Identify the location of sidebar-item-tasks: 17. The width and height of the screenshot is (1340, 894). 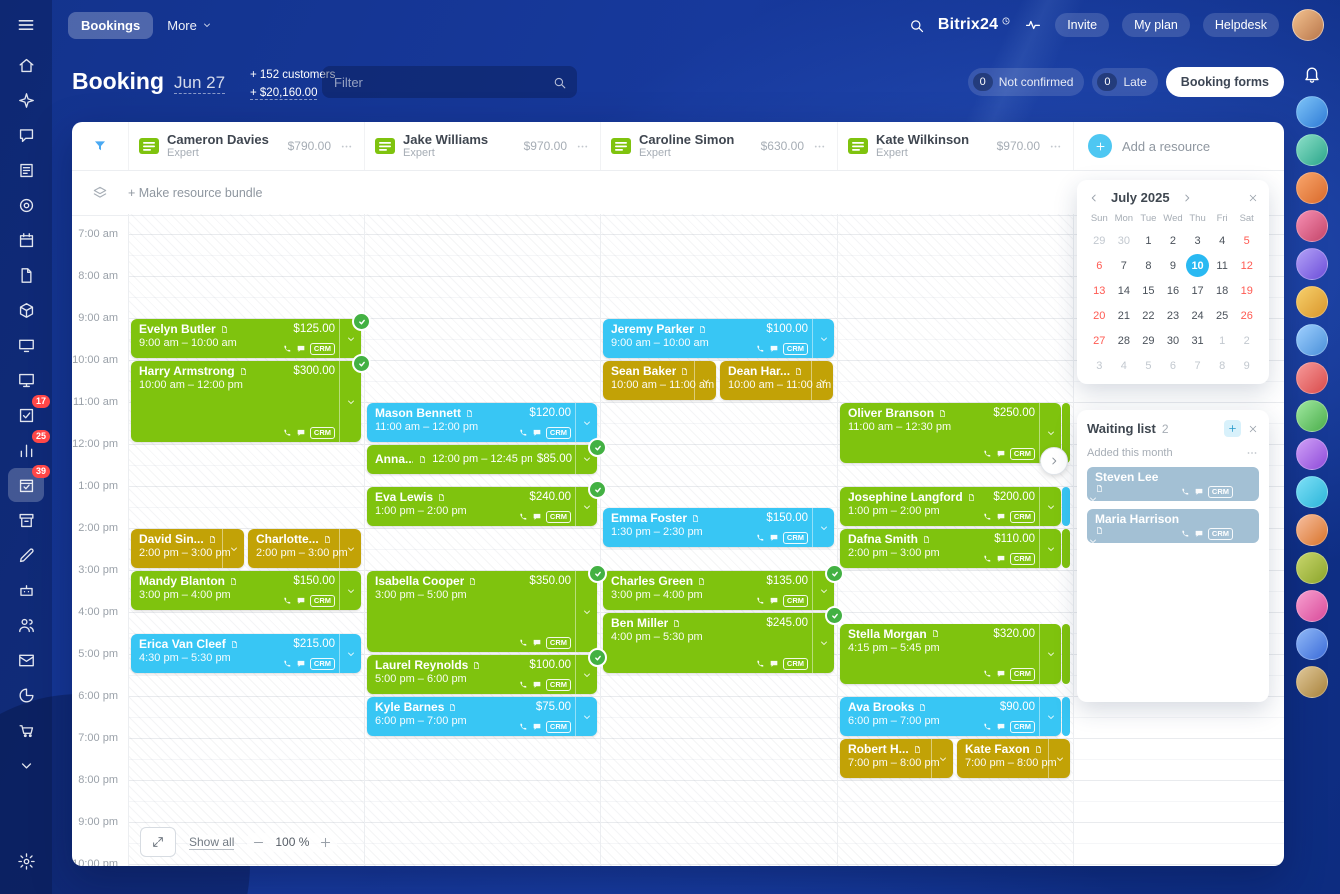
(29, 413).